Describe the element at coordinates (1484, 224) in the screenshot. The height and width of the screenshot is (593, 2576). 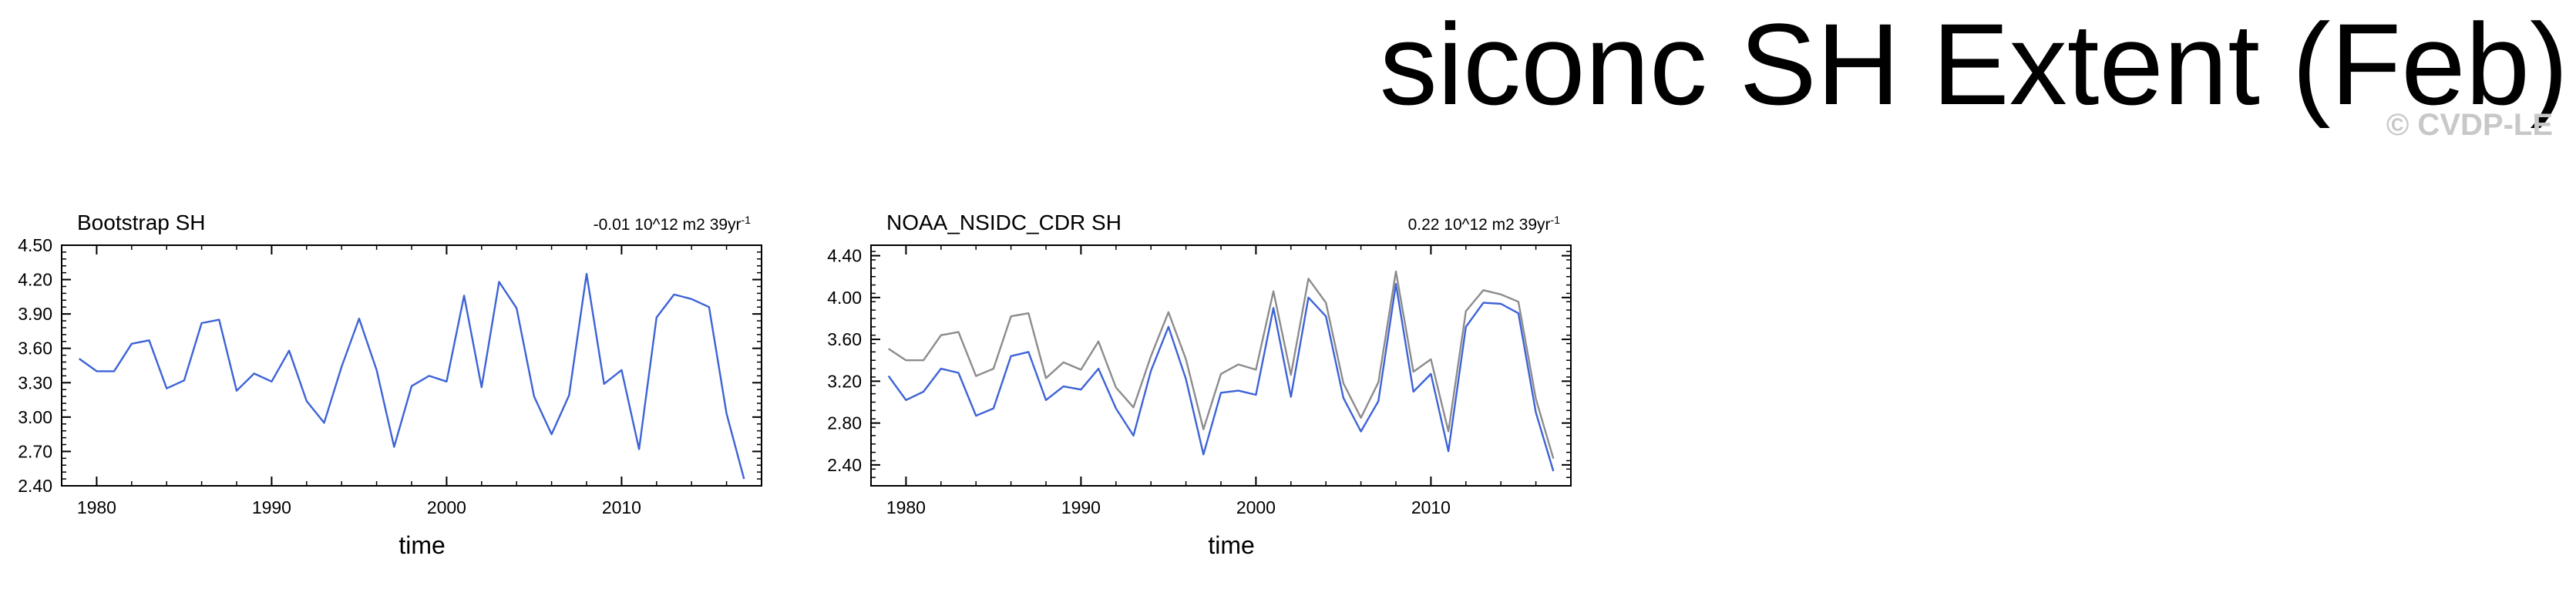
I see `trend-annotation: 0.22 10^12 m2 39yr-1` at that location.